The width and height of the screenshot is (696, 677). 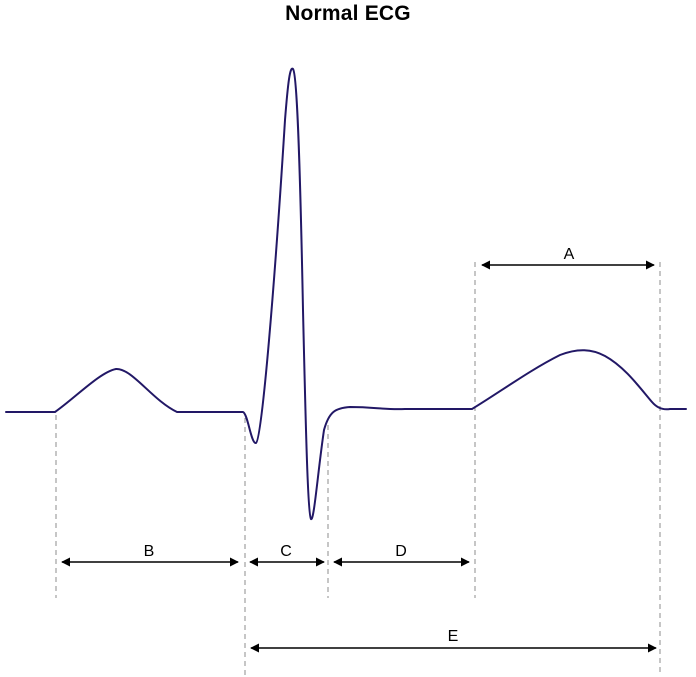 I want to click on diagram-title: Normal ECG, so click(x=348, y=13).